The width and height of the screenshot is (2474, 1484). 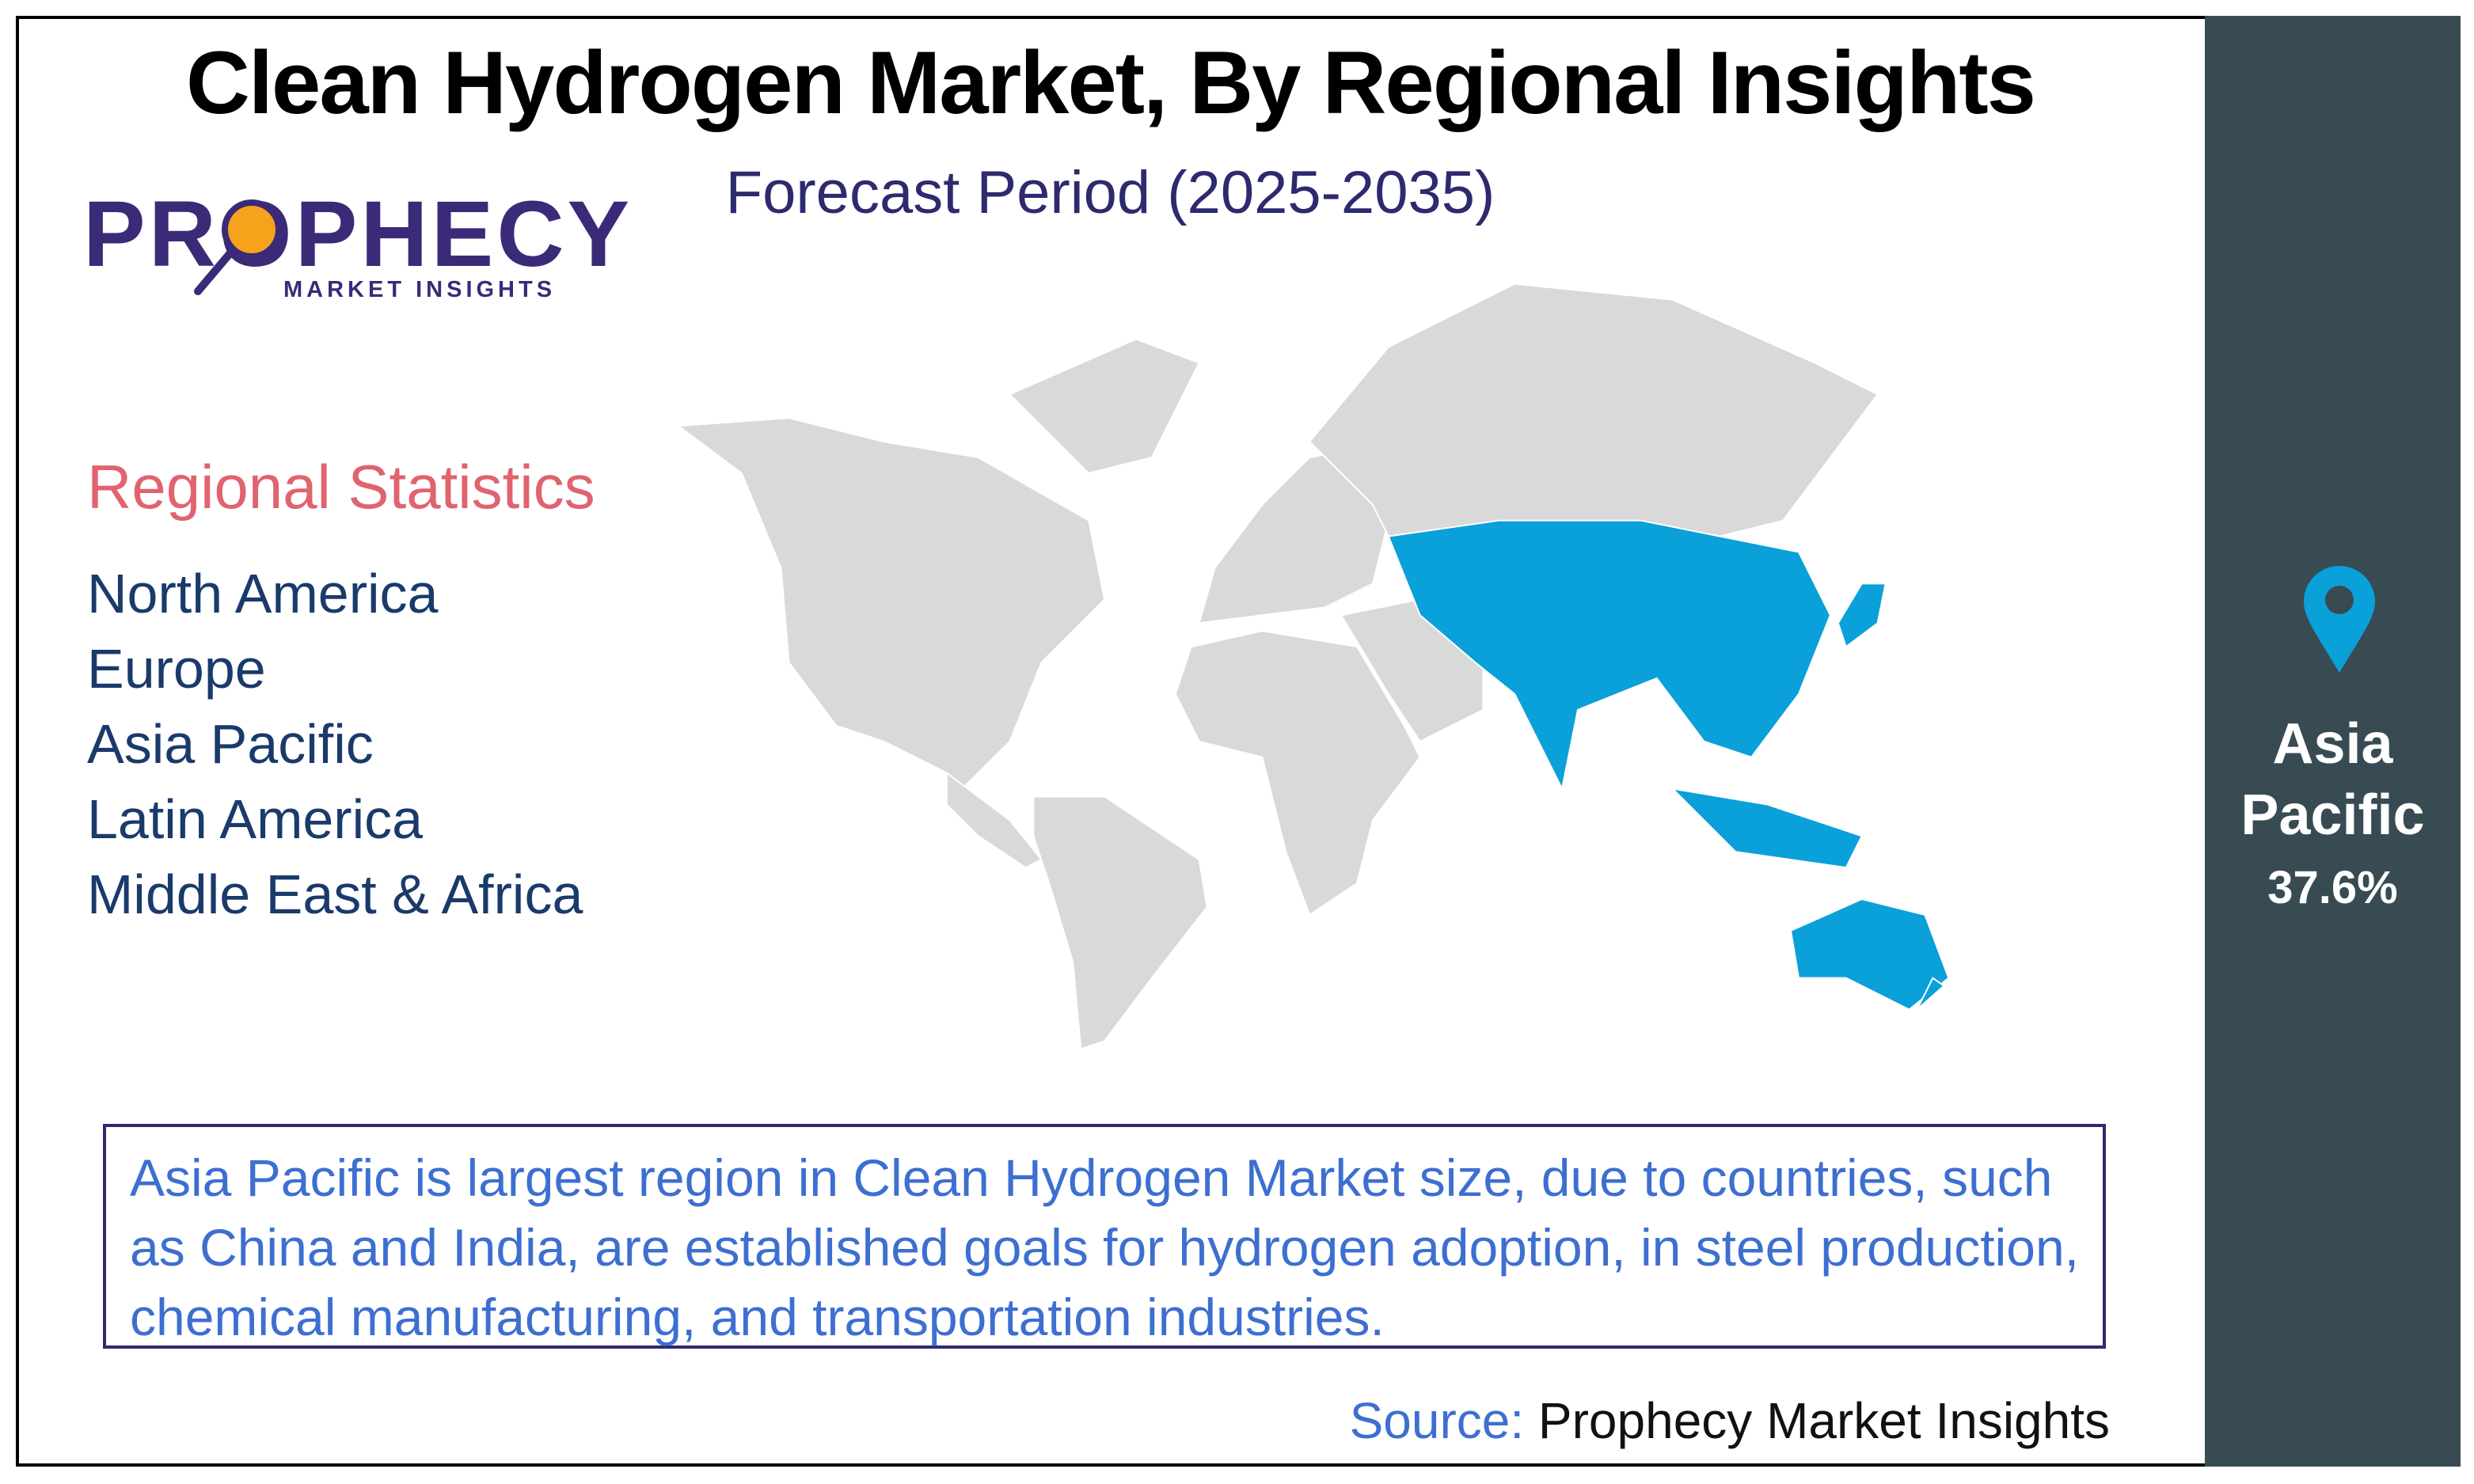 I want to click on sidebar, so click(x=2333, y=741).